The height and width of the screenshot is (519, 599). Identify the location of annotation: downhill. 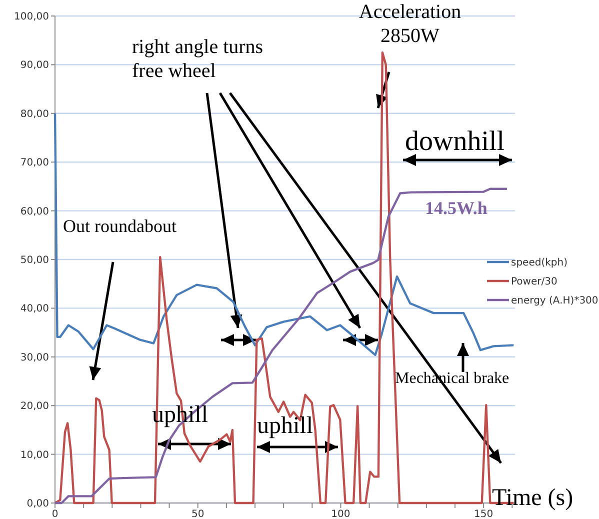
(455, 141).